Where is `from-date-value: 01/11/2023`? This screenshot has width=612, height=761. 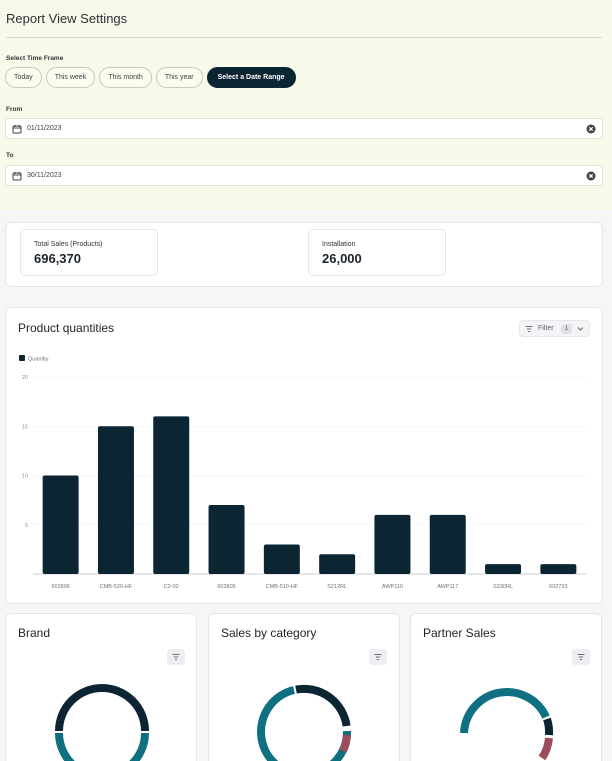 from-date-value: 01/11/2023 is located at coordinates (44, 128).